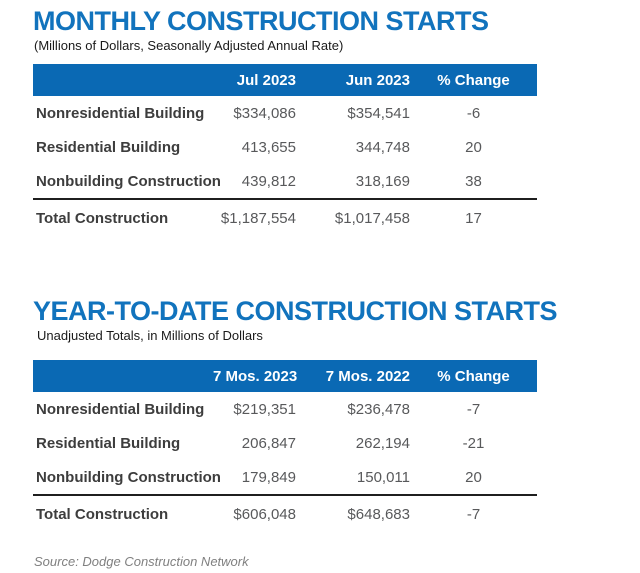 The height and width of the screenshot is (573, 640). I want to click on value-cell: $236,478, so click(378, 409).